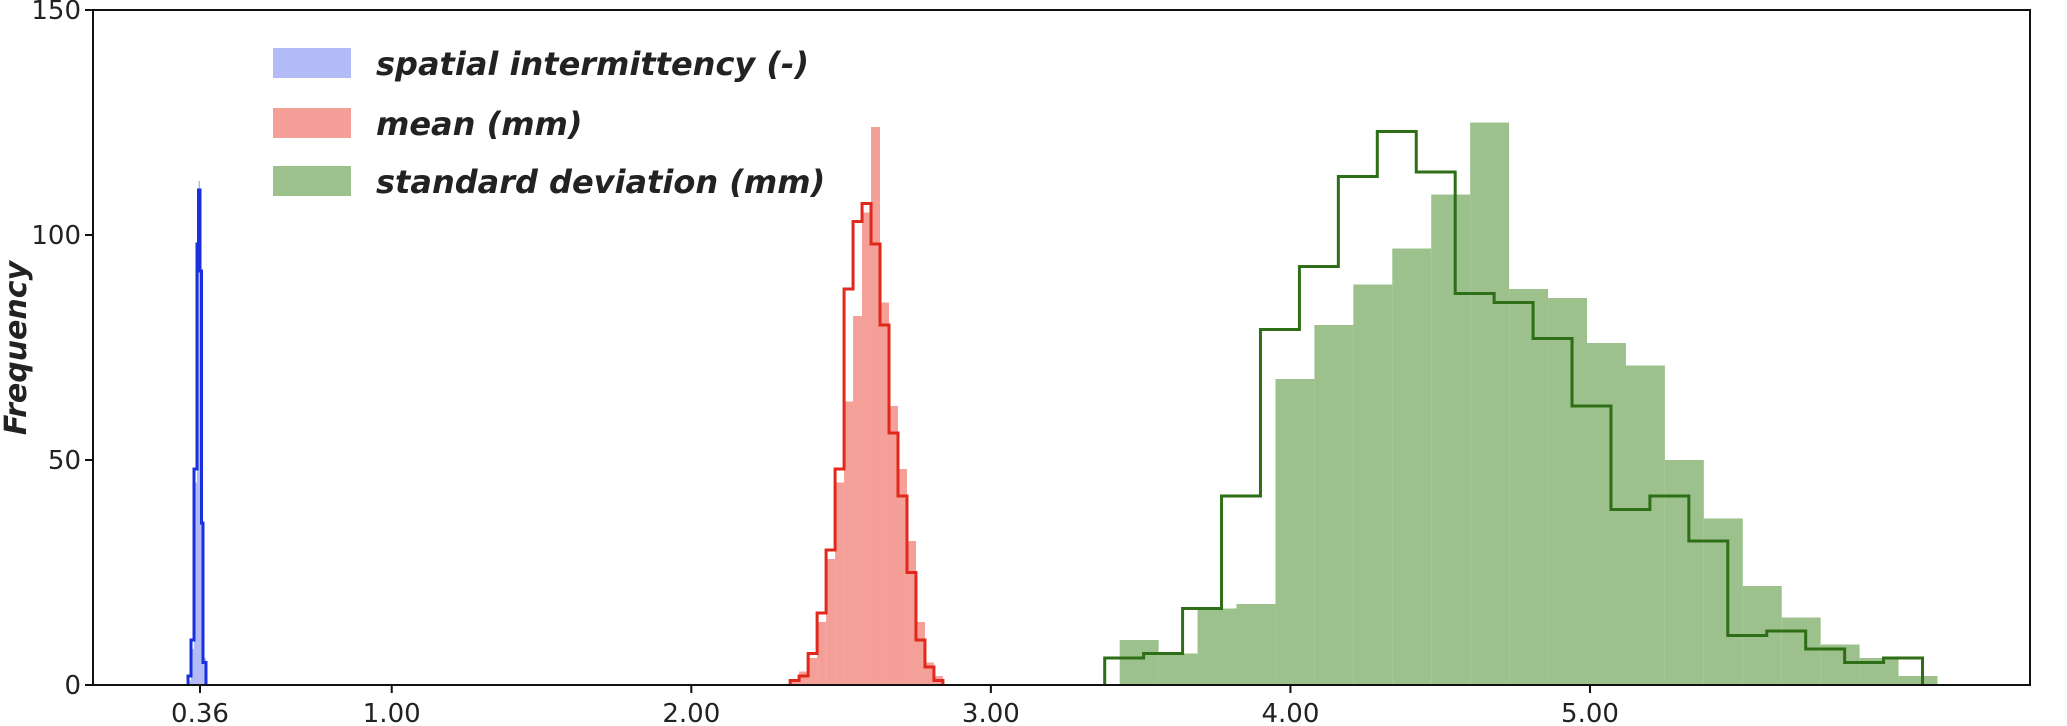  Describe the element at coordinates (1590, 712) in the screenshot. I see `x-tick-label: 5.00` at that location.